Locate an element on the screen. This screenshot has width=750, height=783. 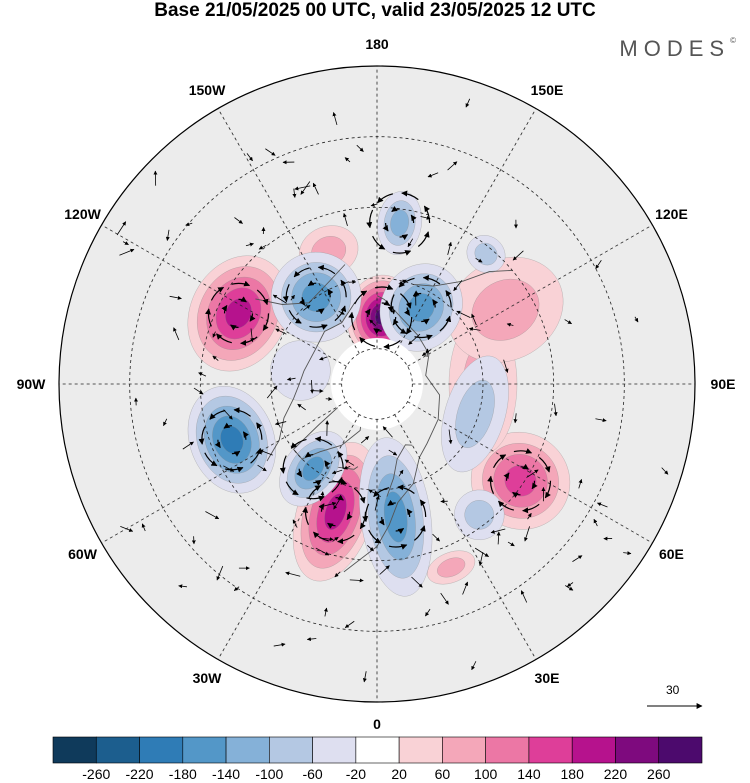
longitude-label: 0 is located at coordinates (377, 724).